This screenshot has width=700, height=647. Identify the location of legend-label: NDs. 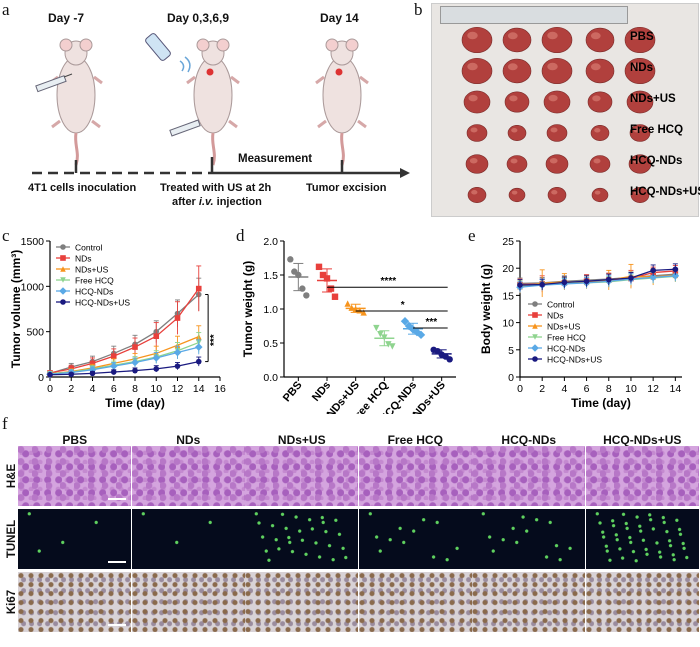
(83, 259).